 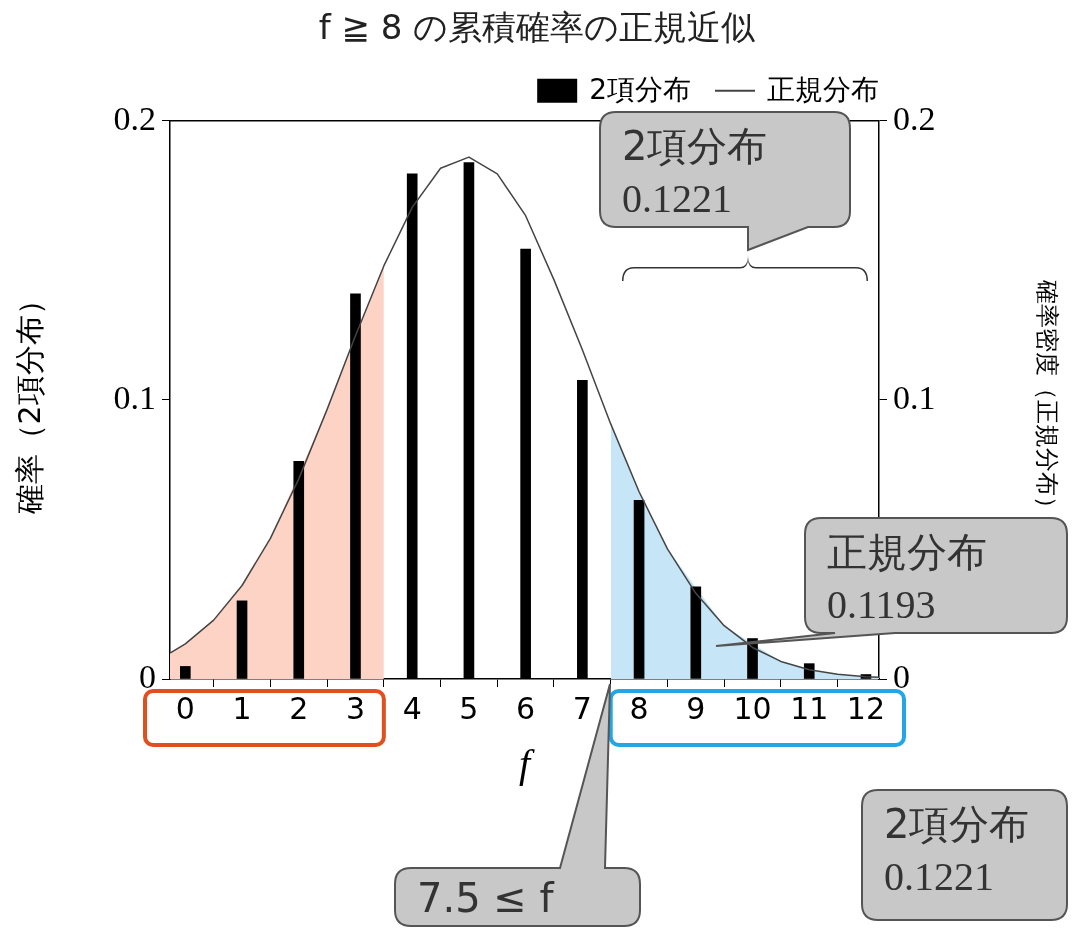 What do you see at coordinates (582, 708) in the screenshot?
I see `x-tick-label: 7` at bounding box center [582, 708].